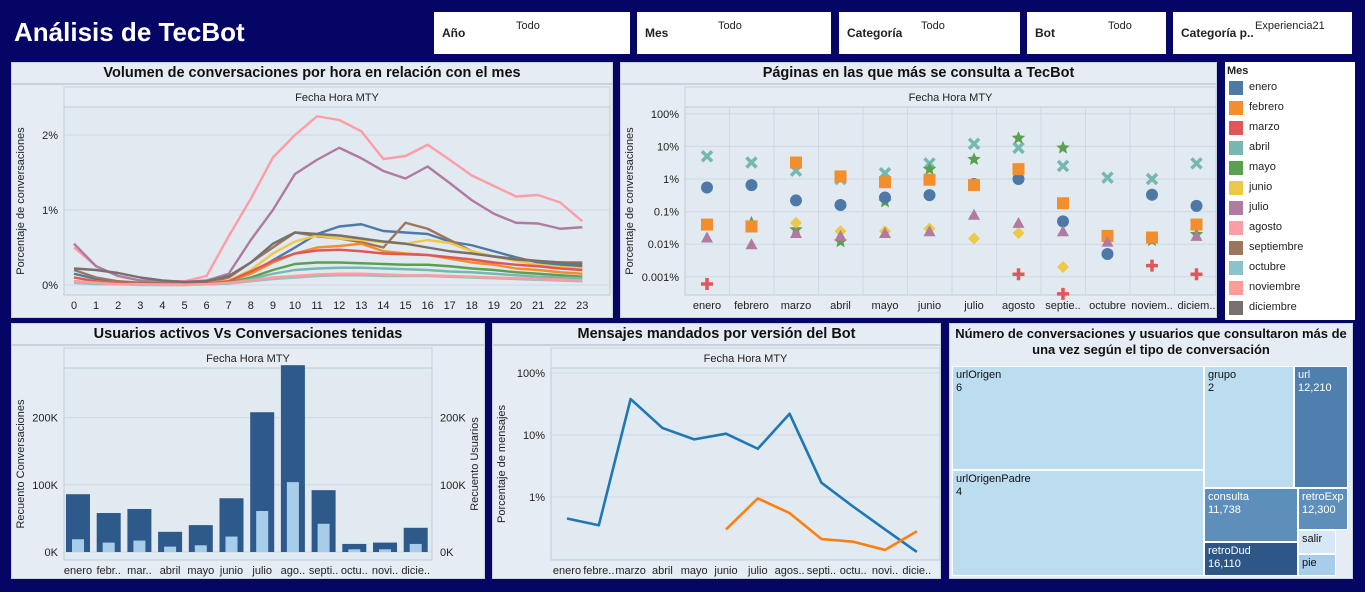 This screenshot has height=592, width=1365. Describe the element at coordinates (1290, 188) in the screenshot. I see `legend-item-junio: junio` at that location.